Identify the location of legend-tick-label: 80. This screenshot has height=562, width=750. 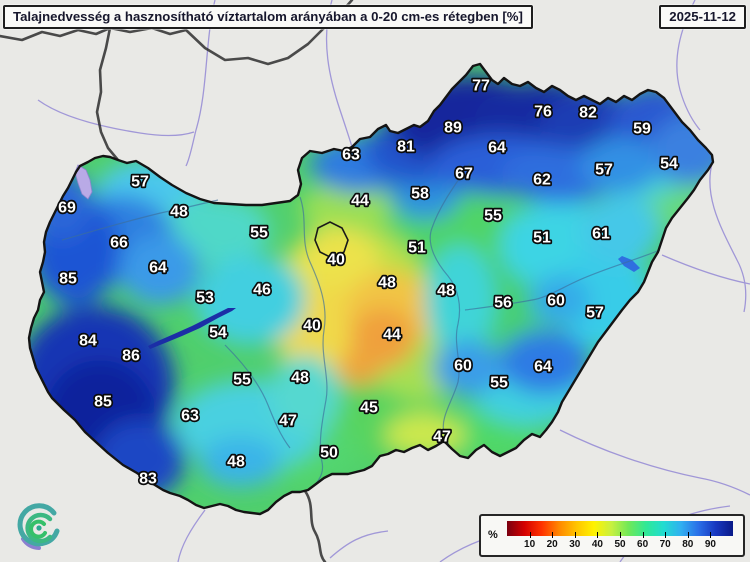
(688, 544).